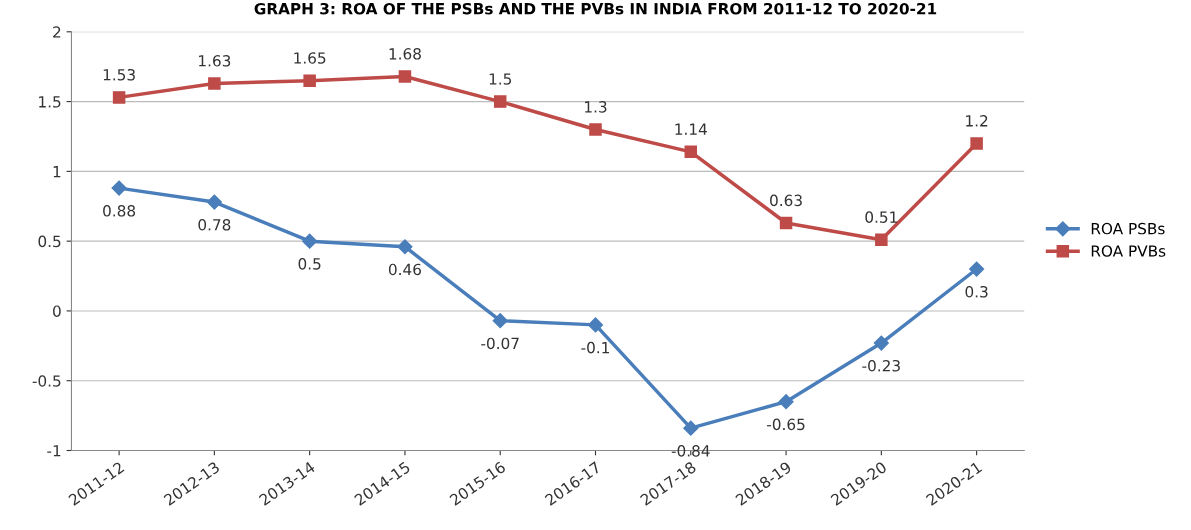 Image resolution: width=1191 pixels, height=530 pixels. What do you see at coordinates (404, 269) in the screenshot?
I see `data-label: 0.46` at bounding box center [404, 269].